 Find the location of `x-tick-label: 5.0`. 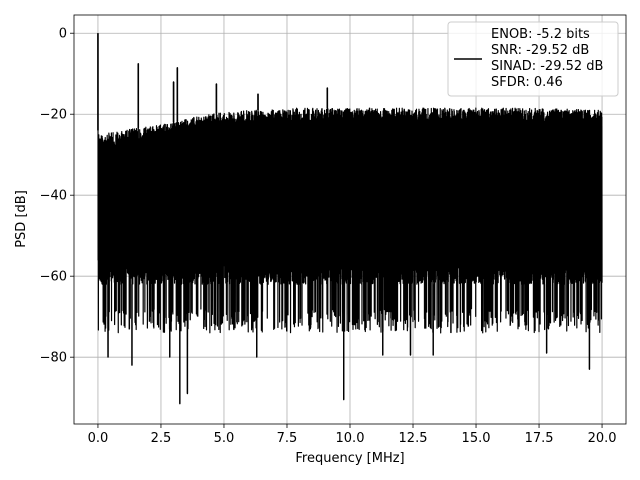

x-tick-label: 5.0 is located at coordinates (224, 438).